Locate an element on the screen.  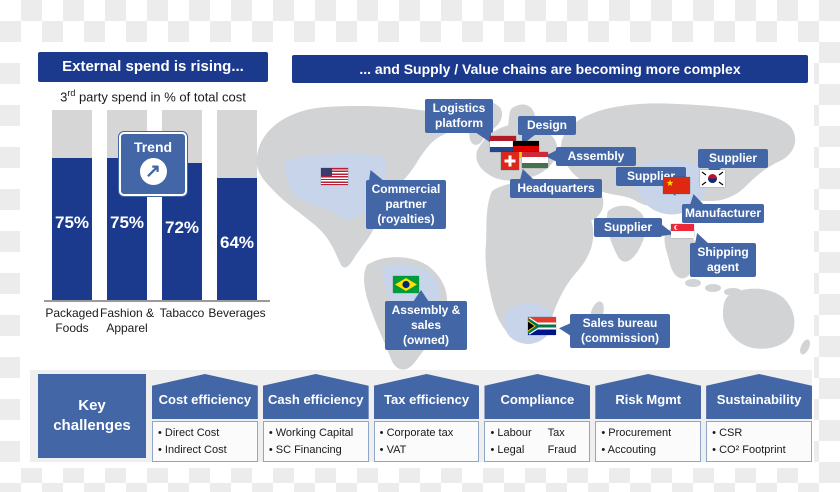
bar-beverages: 64% is located at coordinates (237, 205).